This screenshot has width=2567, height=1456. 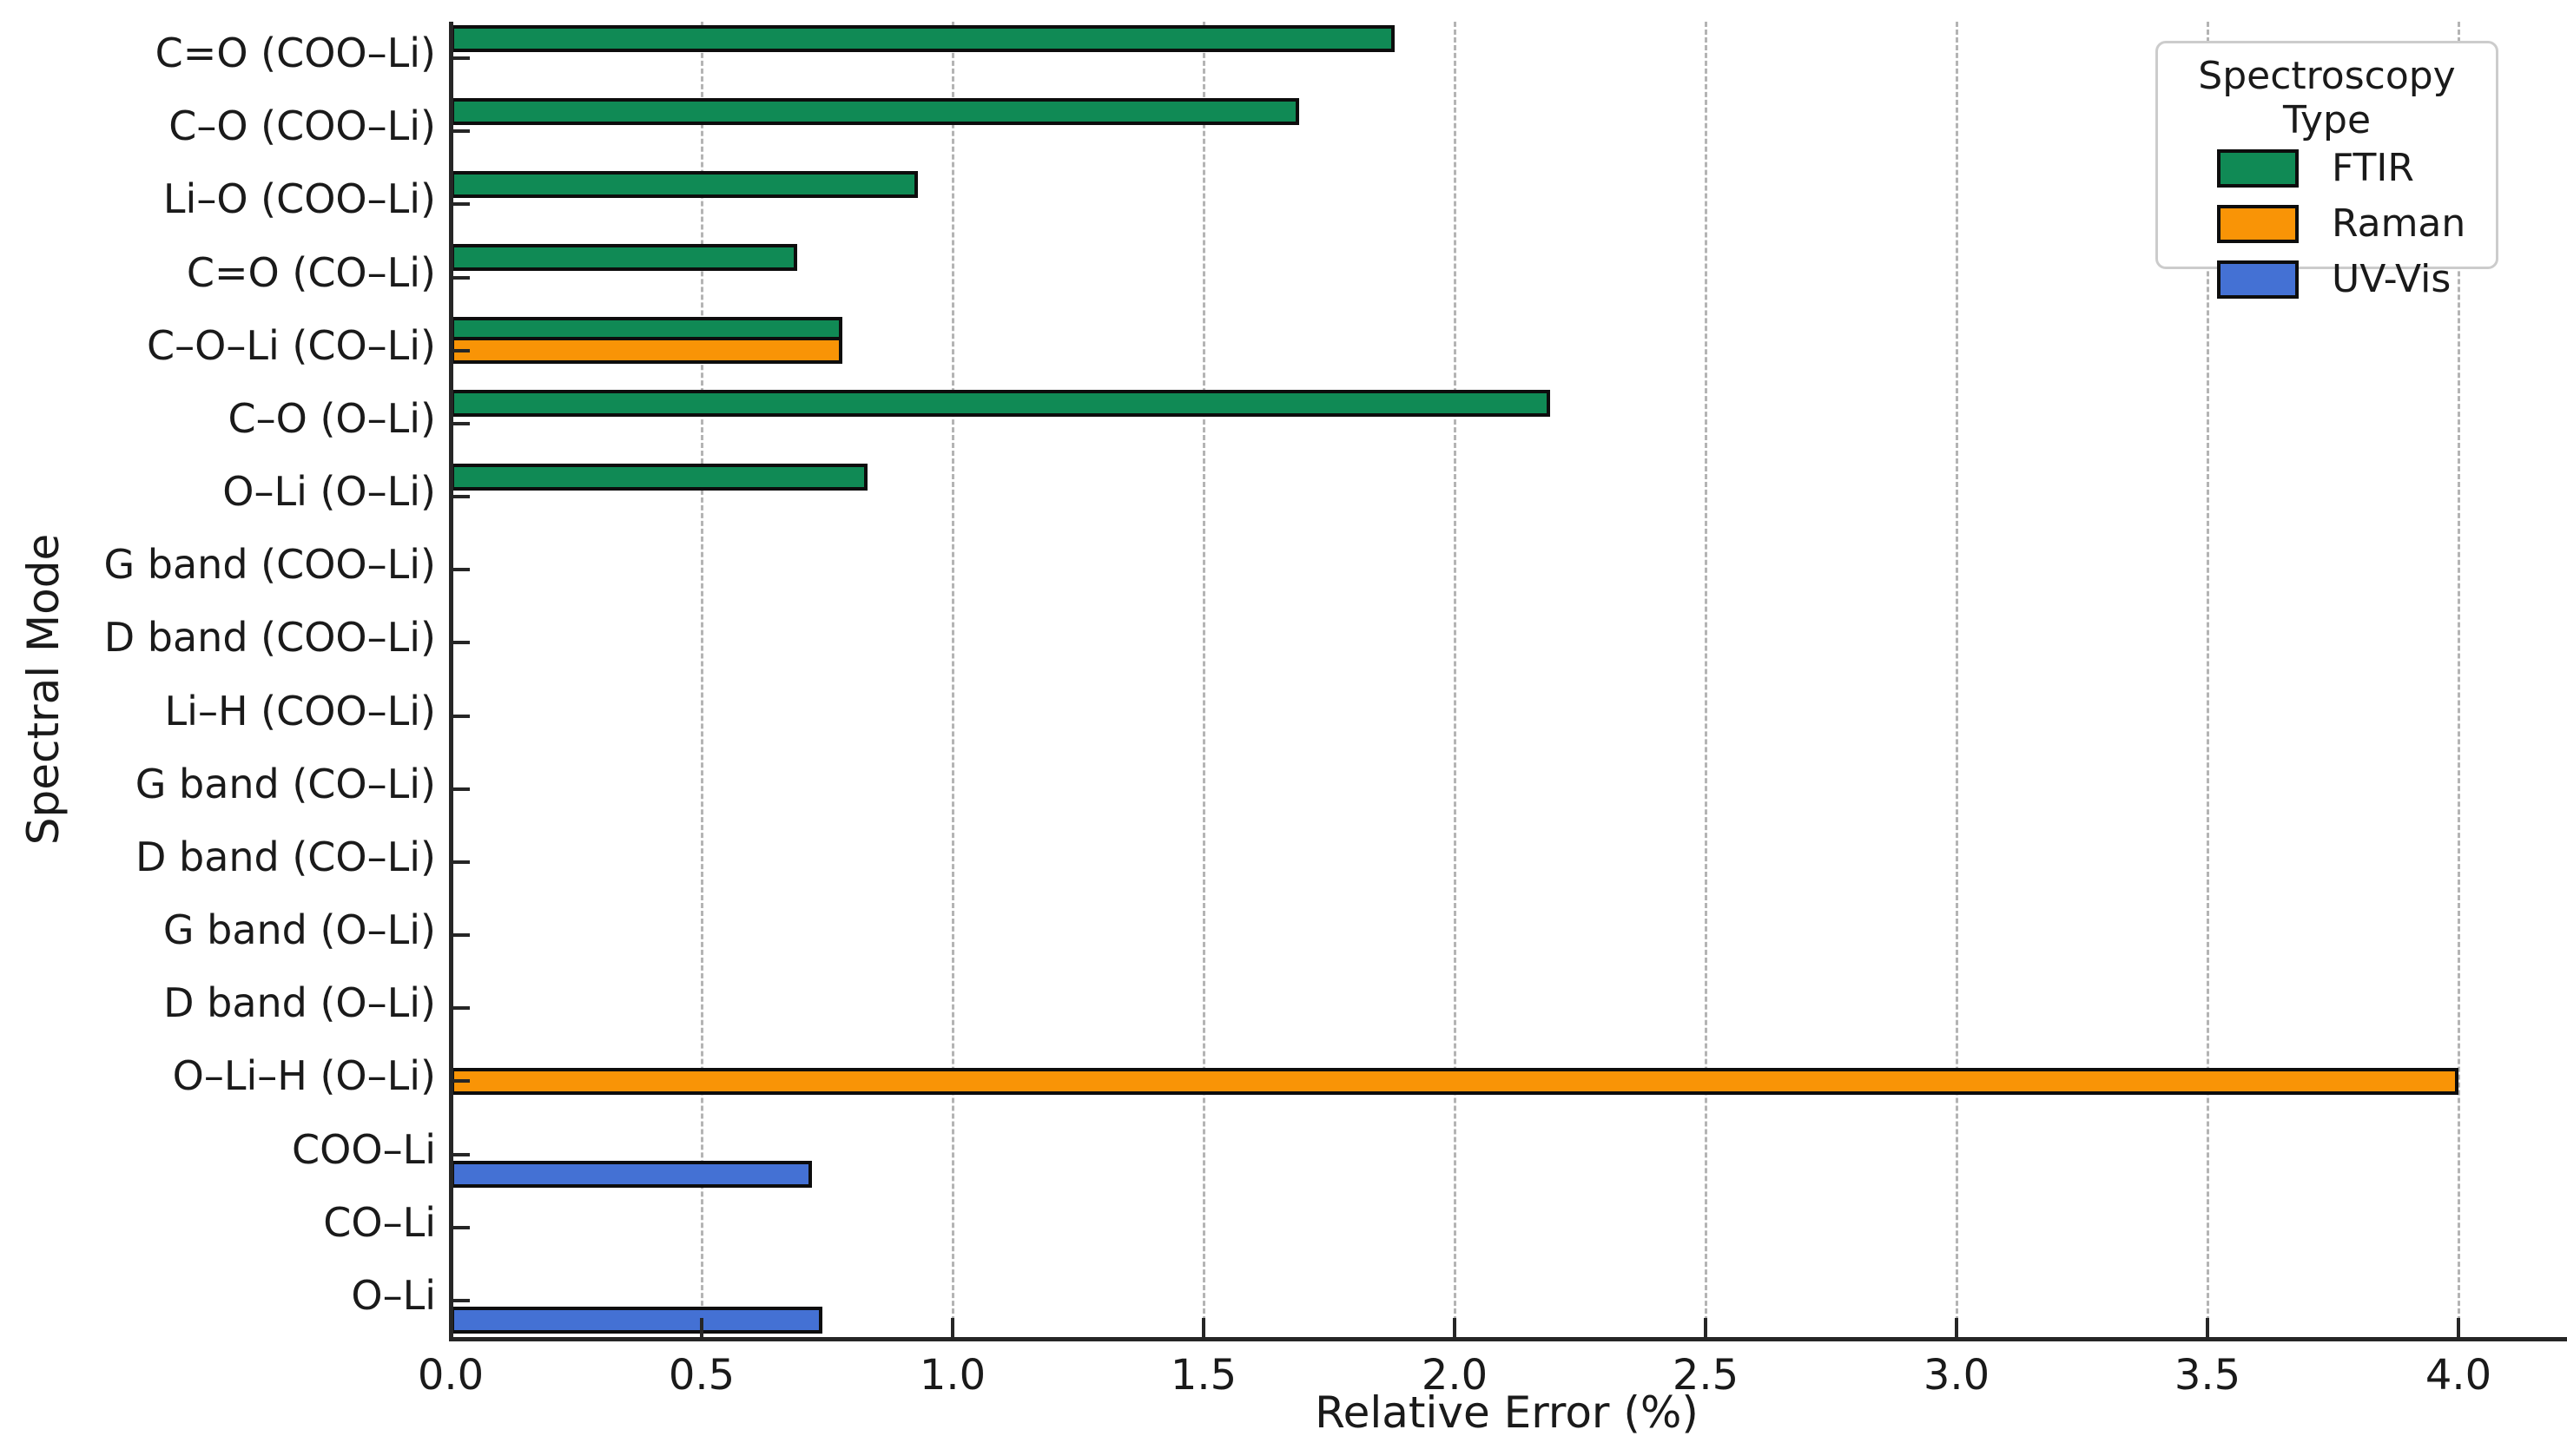 I want to click on x-tick-label-2.5: 2.5, so click(x=1705, y=1375).